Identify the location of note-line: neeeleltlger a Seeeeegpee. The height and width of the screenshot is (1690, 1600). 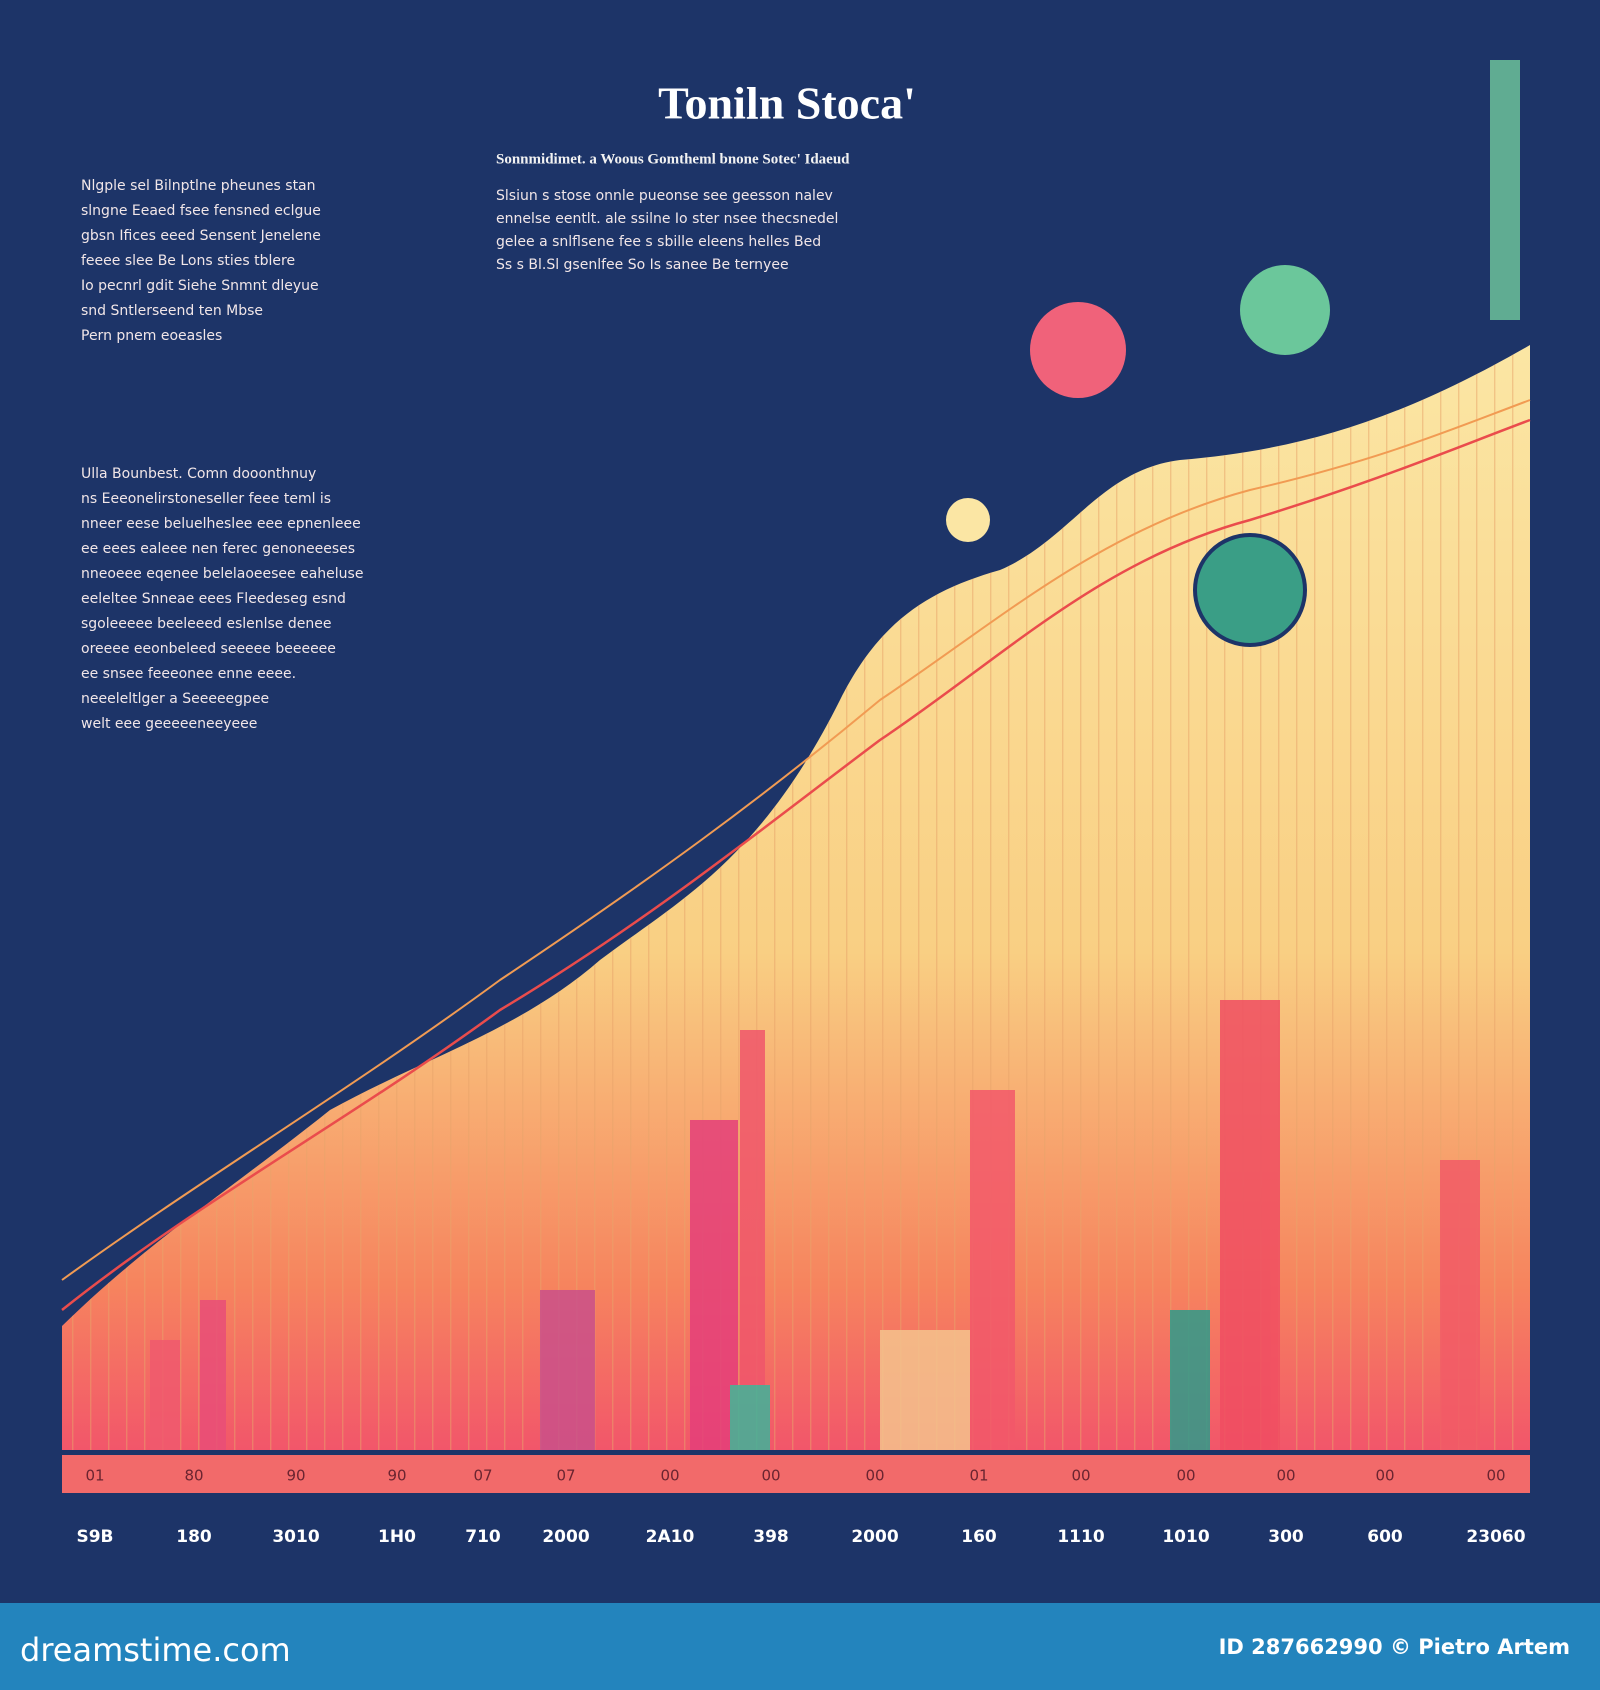
(175, 699).